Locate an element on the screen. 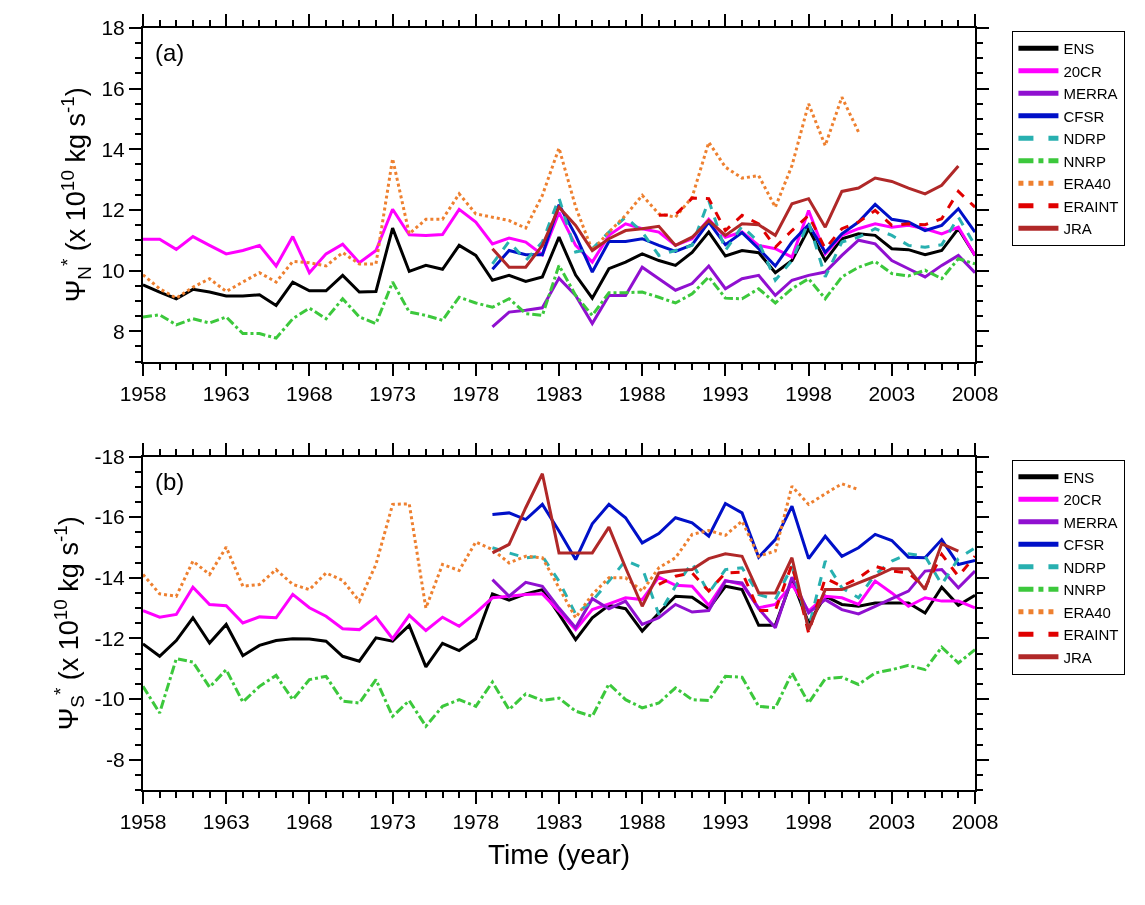  annotation: (b) is located at coordinates (170, 481).